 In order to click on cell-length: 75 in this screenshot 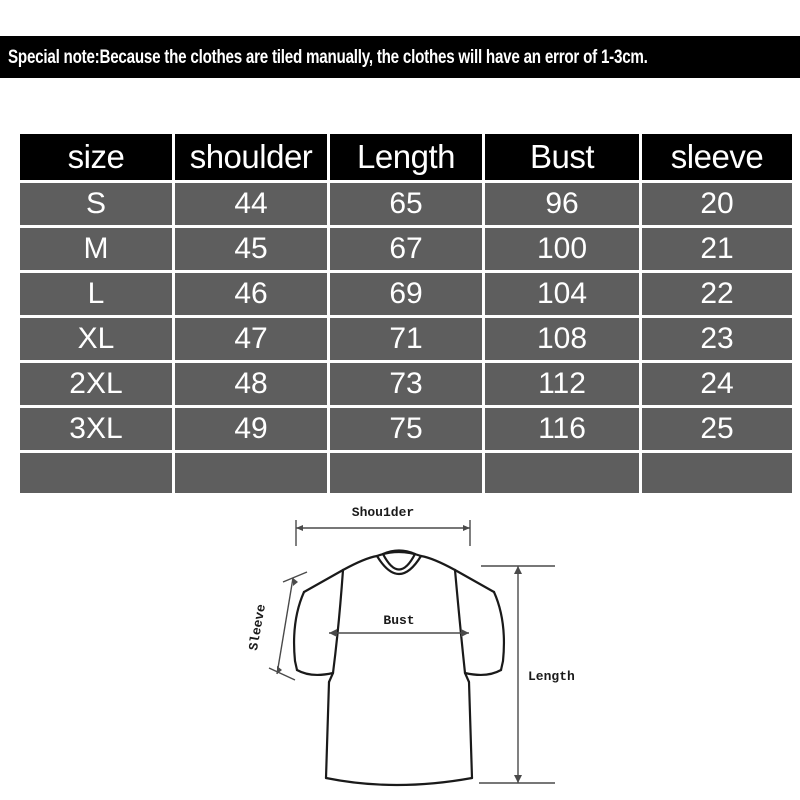, I will do `click(406, 429)`.